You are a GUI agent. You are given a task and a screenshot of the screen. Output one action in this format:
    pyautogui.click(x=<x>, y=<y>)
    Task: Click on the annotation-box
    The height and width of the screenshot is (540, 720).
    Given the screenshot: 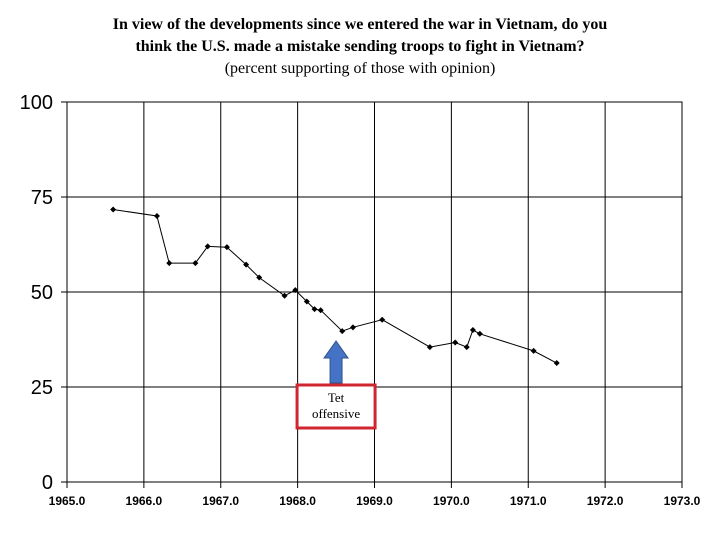 What is the action you would take?
    pyautogui.click(x=336, y=406)
    